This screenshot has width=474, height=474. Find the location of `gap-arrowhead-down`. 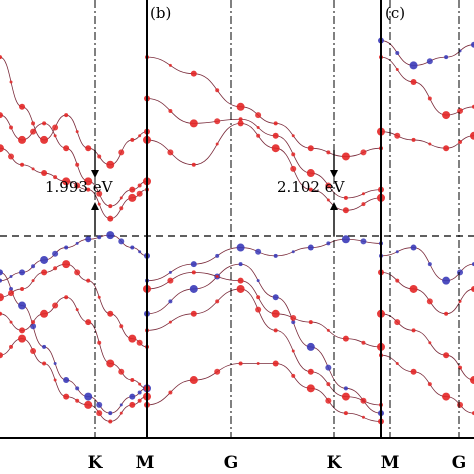

gap-arrowhead-down is located at coordinates (334, 174).